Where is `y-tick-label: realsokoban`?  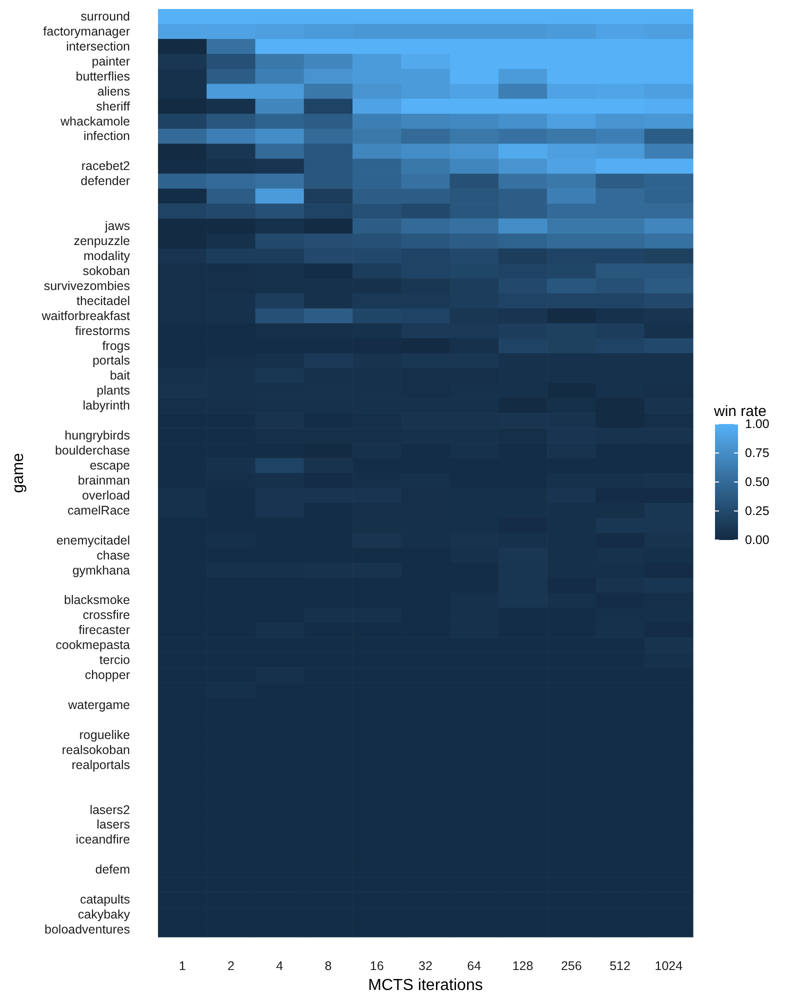
y-tick-label: realsokoban is located at coordinates (96, 749).